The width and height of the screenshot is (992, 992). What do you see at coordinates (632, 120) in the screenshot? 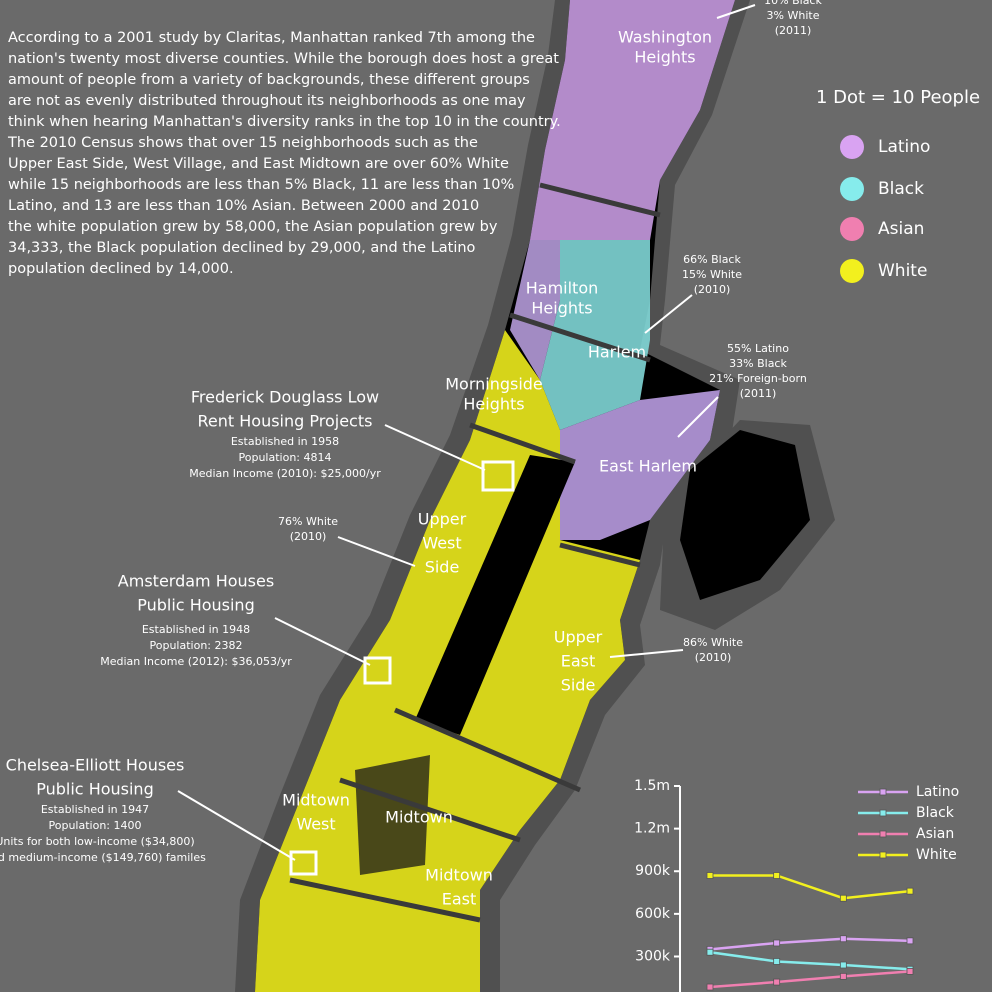
I see `latino-area` at bounding box center [632, 120].